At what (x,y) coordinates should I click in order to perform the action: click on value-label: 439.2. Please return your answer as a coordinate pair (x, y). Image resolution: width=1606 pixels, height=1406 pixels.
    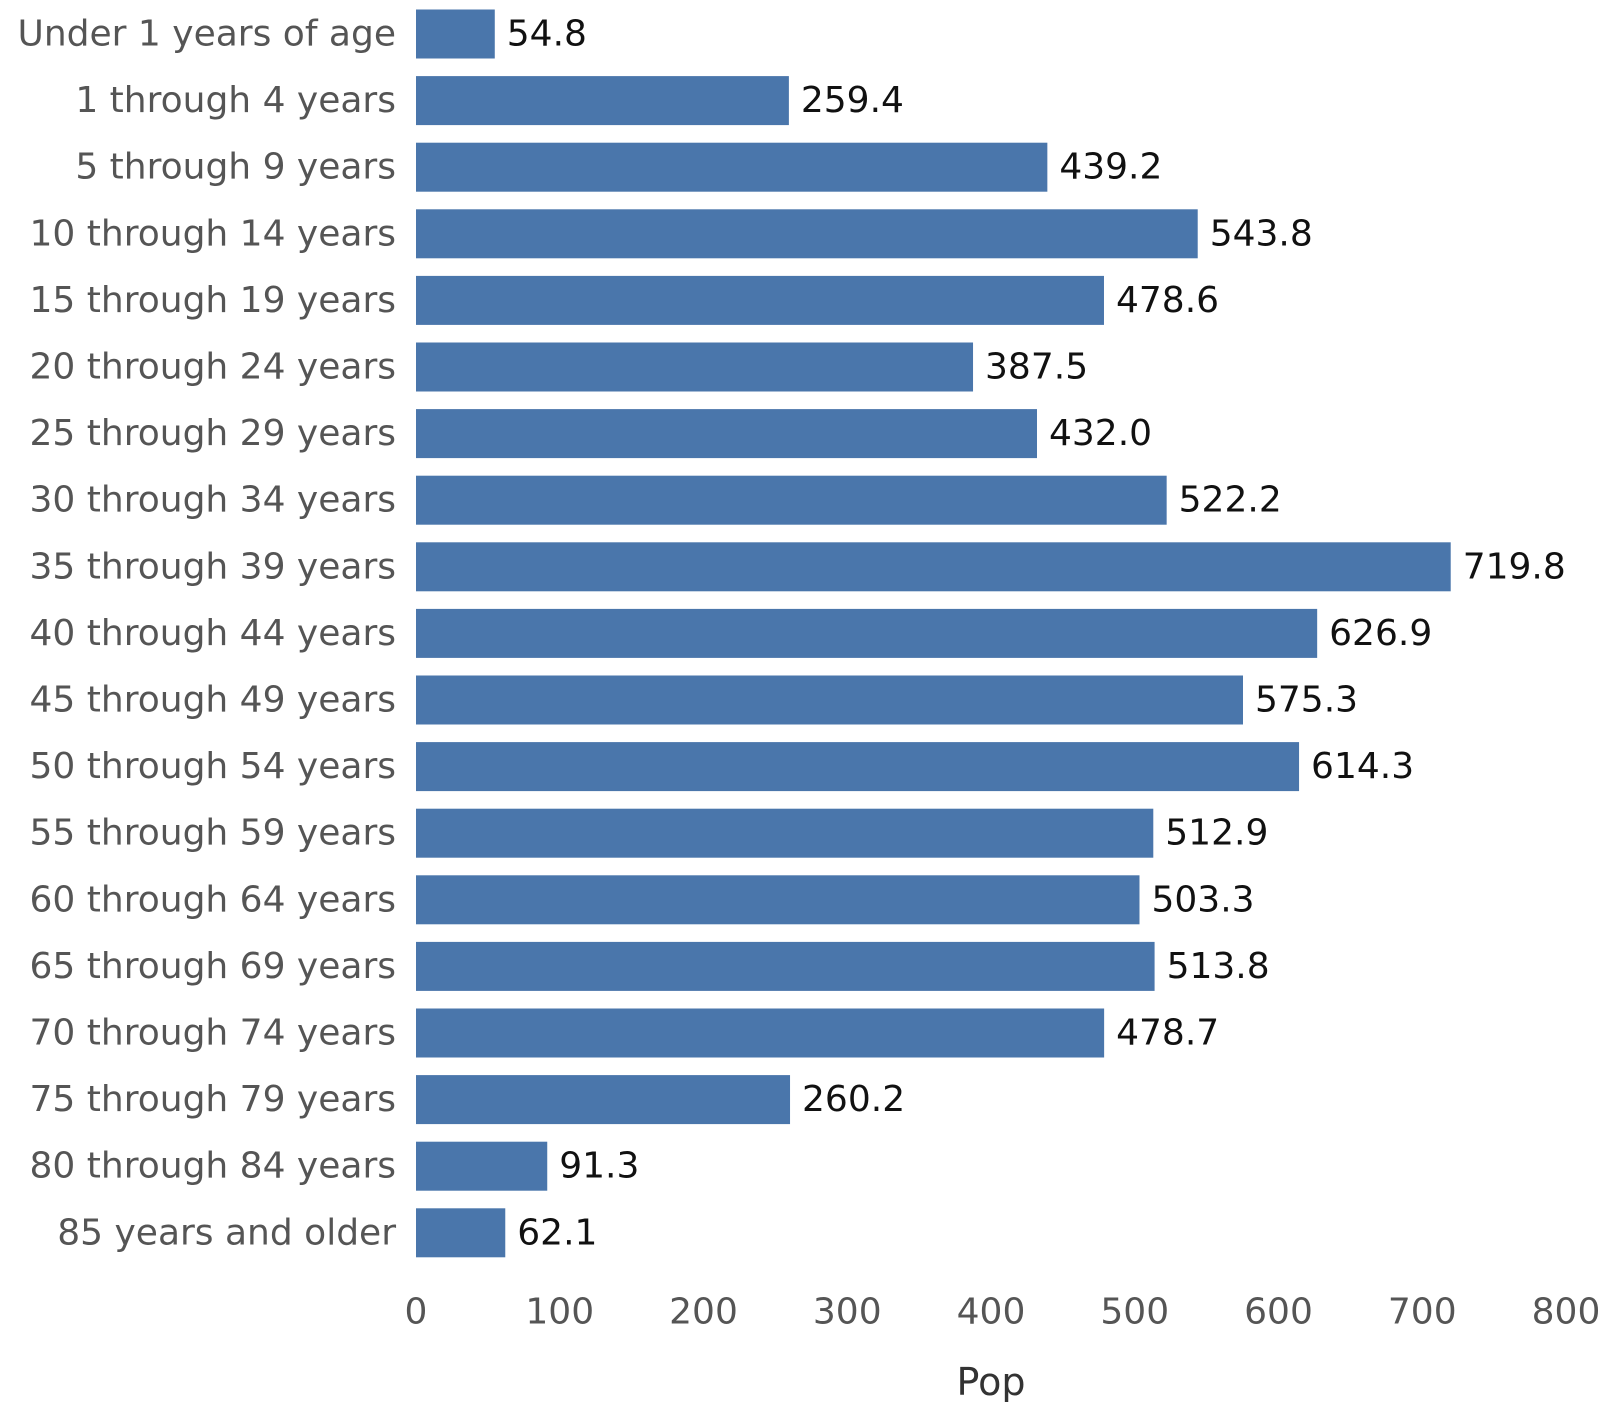
    Looking at the image, I should click on (1110, 167).